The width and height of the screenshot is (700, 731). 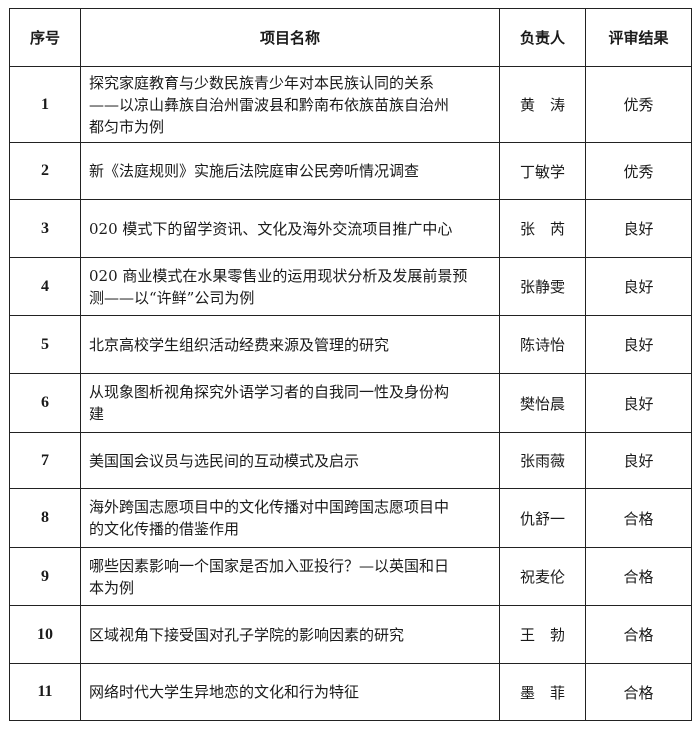 I want to click on project-leader: 王 勃, so click(x=542, y=634).